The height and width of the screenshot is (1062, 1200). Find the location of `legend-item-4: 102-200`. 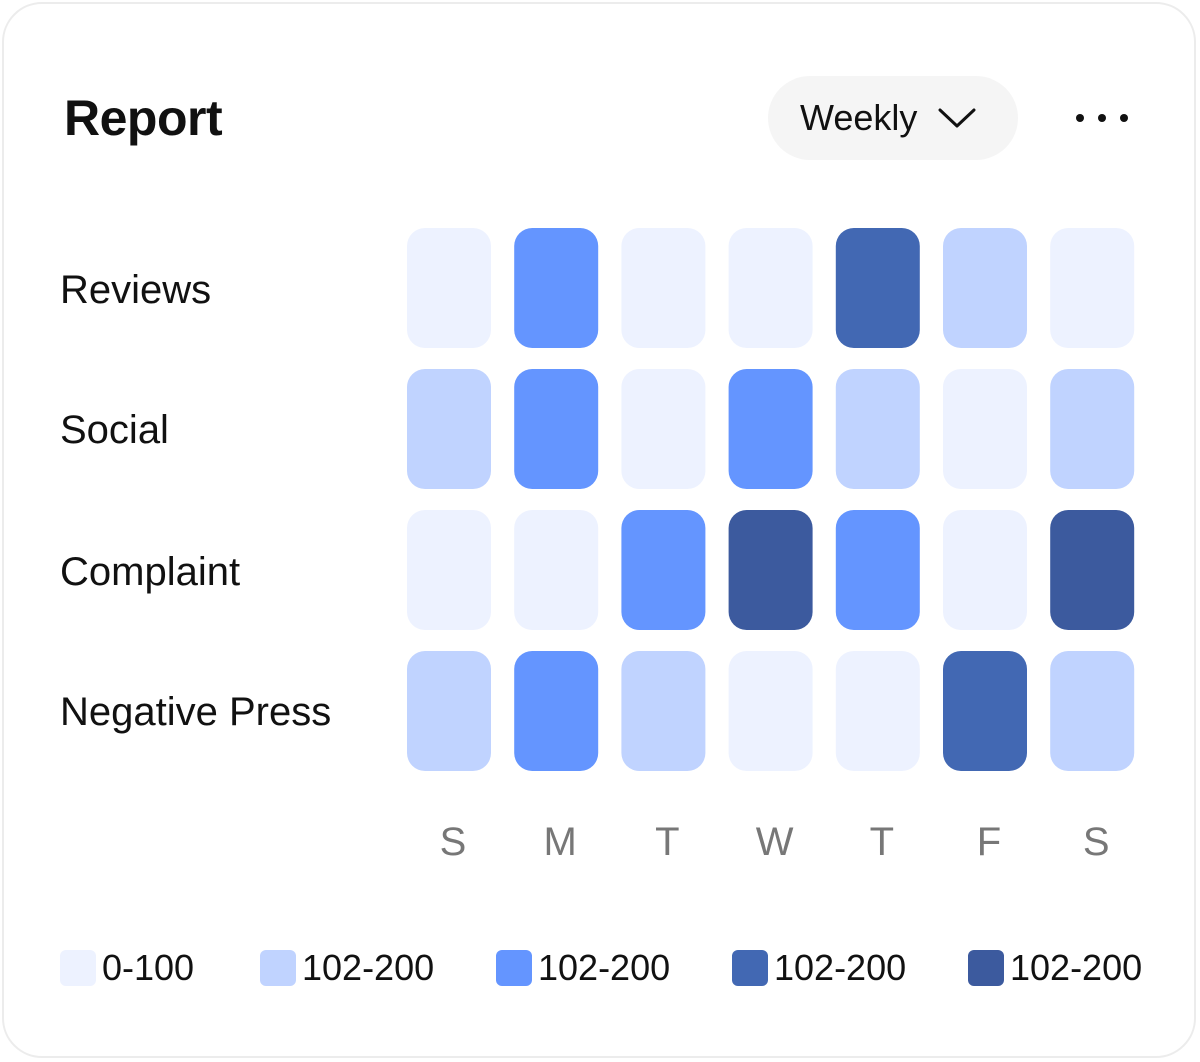

legend-item-4: 102-200 is located at coordinates (1055, 968).